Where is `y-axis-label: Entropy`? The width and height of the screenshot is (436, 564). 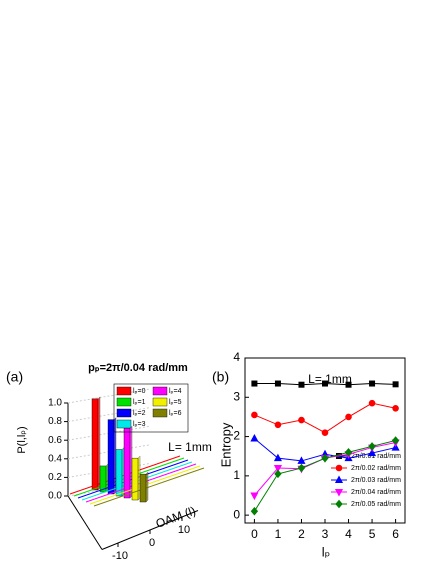 y-axis-label: Entropy is located at coordinates (225, 444).